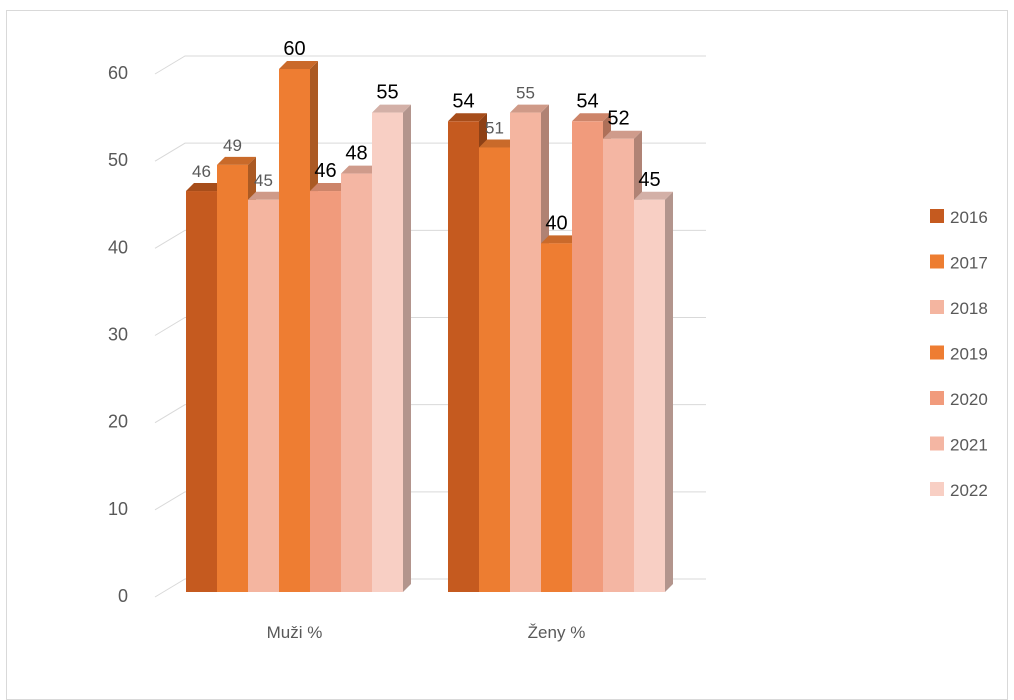 Image resolution: width=1014 pixels, height=700 pixels. Describe the element at coordinates (653, 391) in the screenshot. I see `bar-2022-zeny` at that location.